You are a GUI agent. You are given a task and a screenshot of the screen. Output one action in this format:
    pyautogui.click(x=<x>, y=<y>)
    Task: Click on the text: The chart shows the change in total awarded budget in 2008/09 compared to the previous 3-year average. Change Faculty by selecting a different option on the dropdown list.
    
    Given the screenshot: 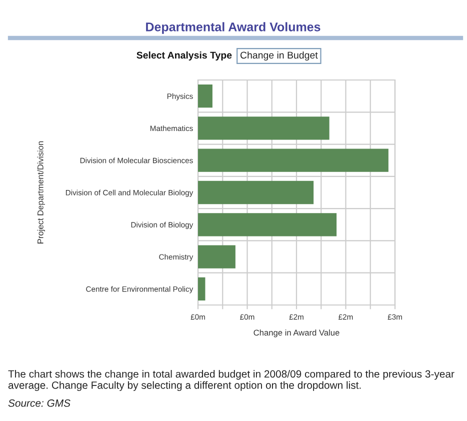 What is the action you would take?
    pyautogui.click(x=231, y=380)
    